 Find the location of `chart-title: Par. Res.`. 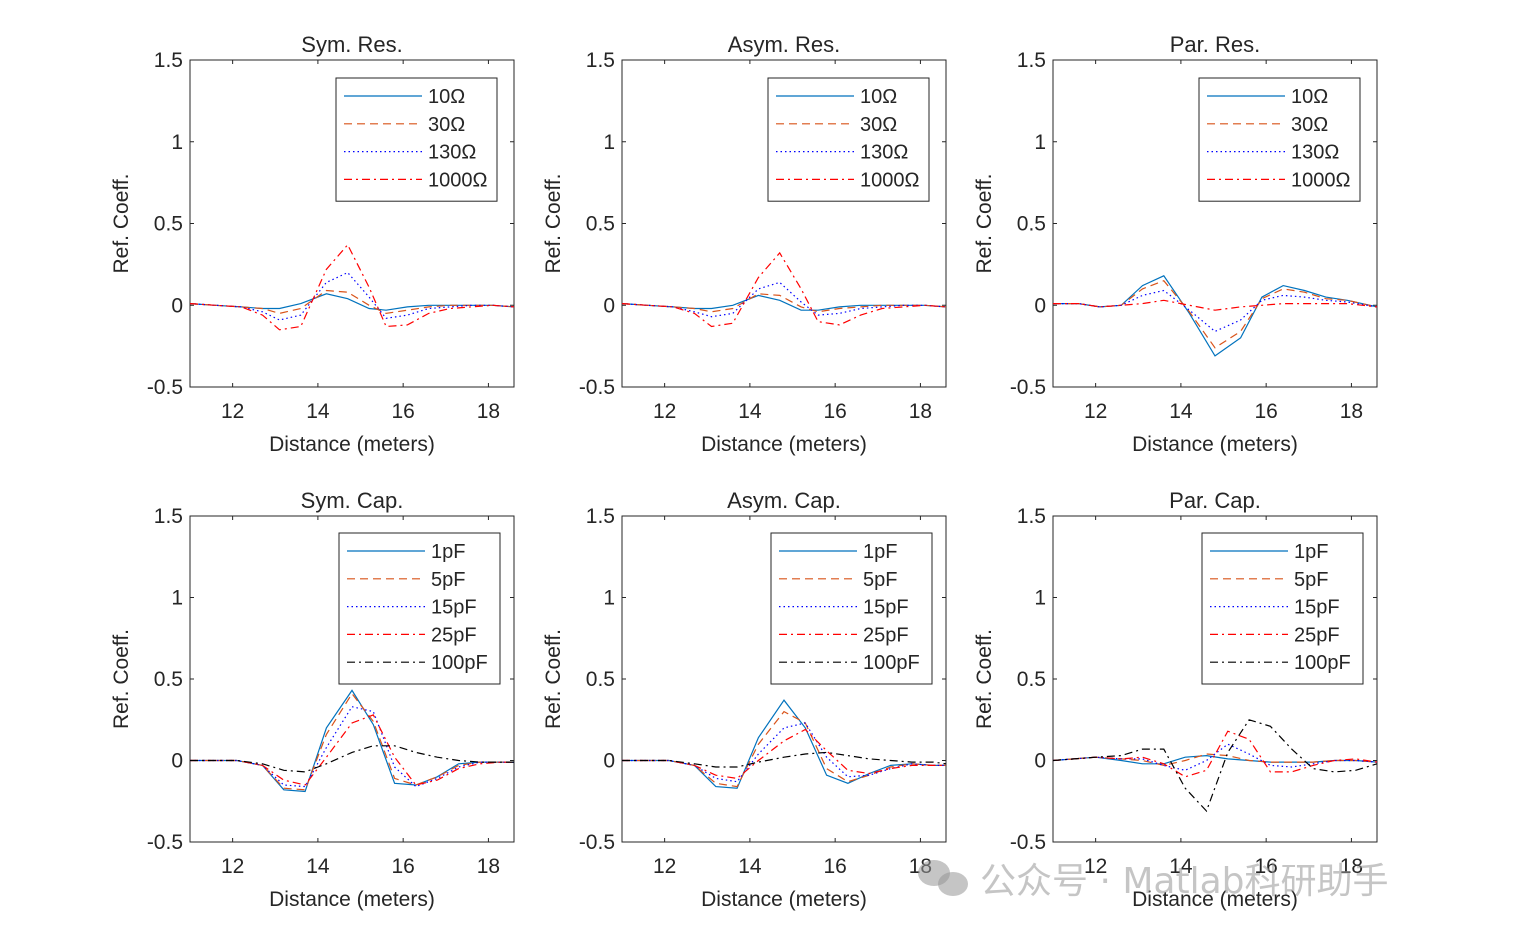

chart-title: Par. Res. is located at coordinates (1215, 44).